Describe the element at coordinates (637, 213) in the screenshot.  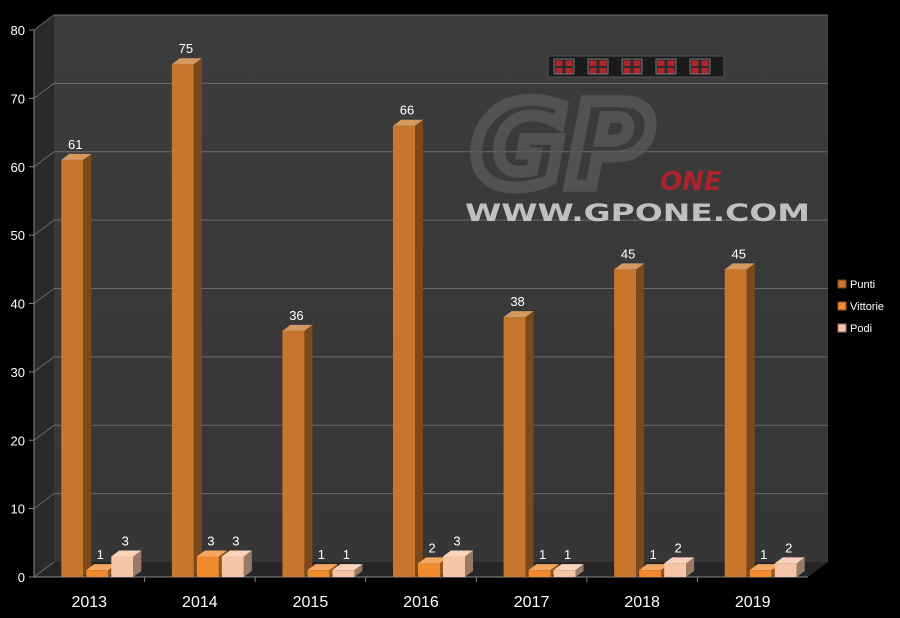
I see `watermark-url: WWW.GPONE.COM` at that location.